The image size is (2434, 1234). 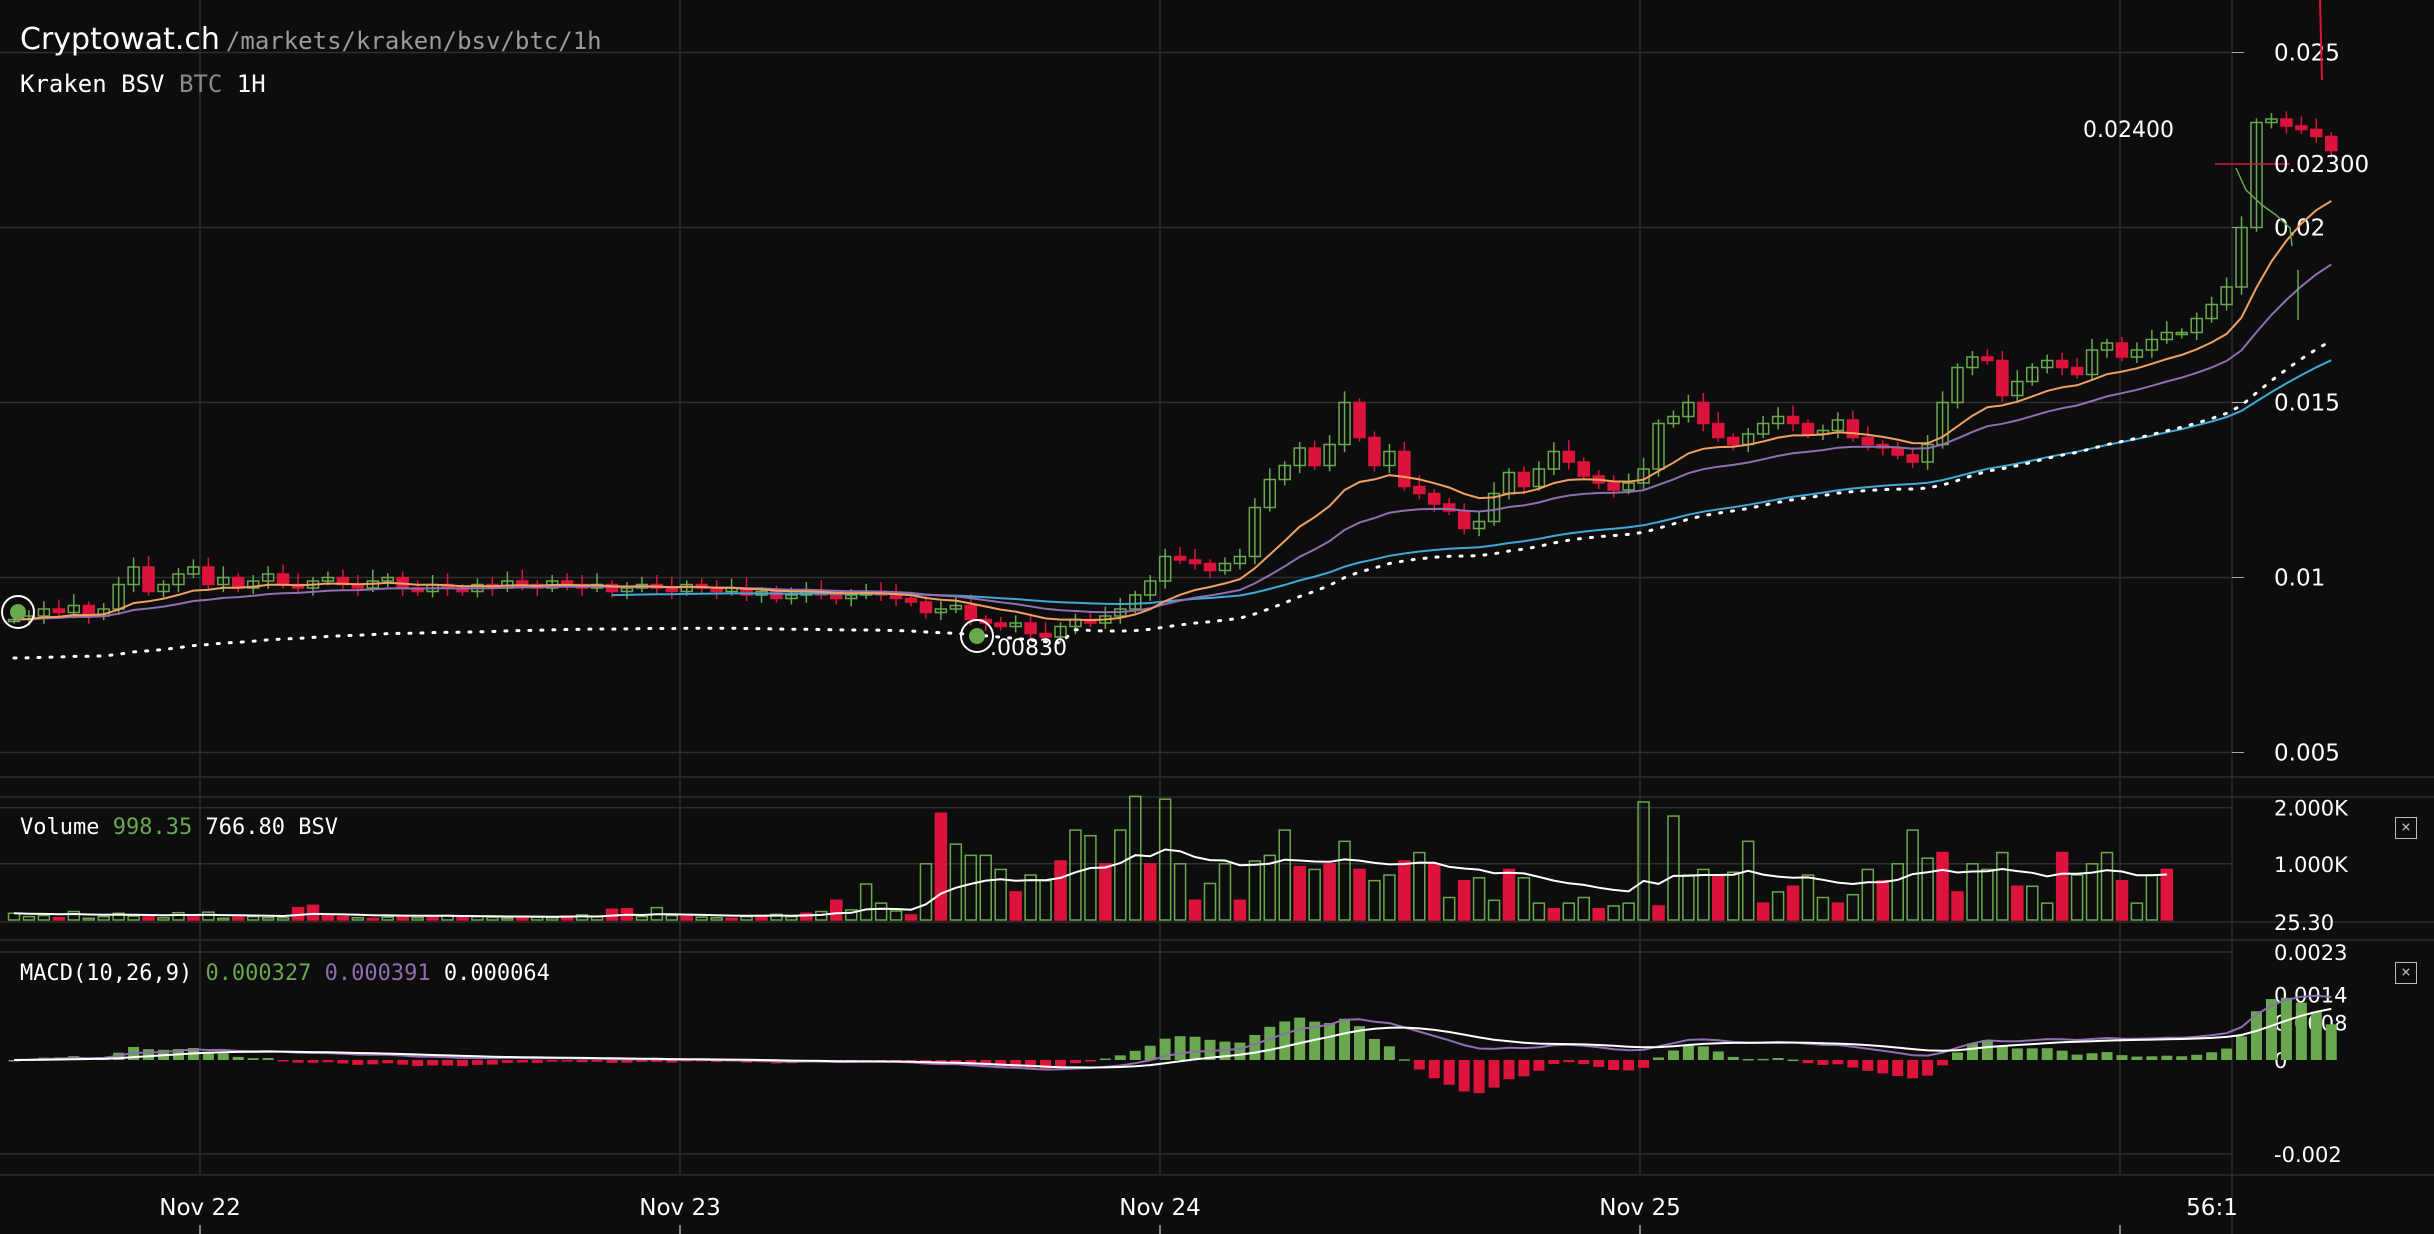 What do you see at coordinates (2264, 207) in the screenshot?
I see `live-price-trail` at bounding box center [2264, 207].